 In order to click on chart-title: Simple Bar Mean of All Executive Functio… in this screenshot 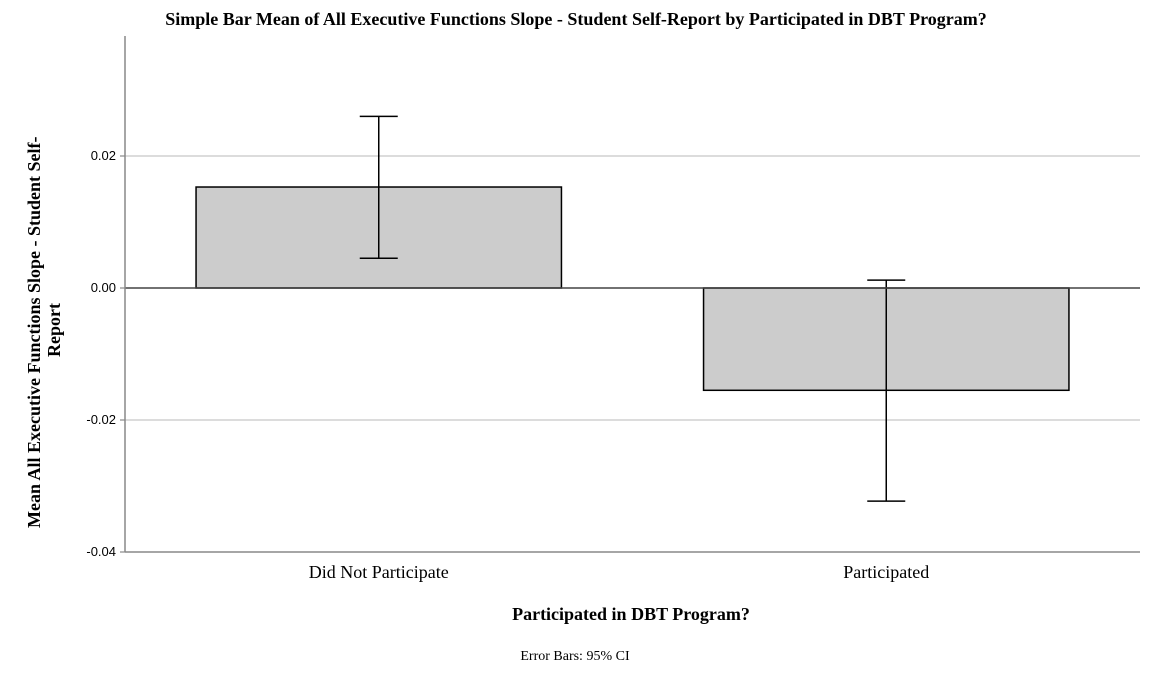, I will do `click(576, 19)`.